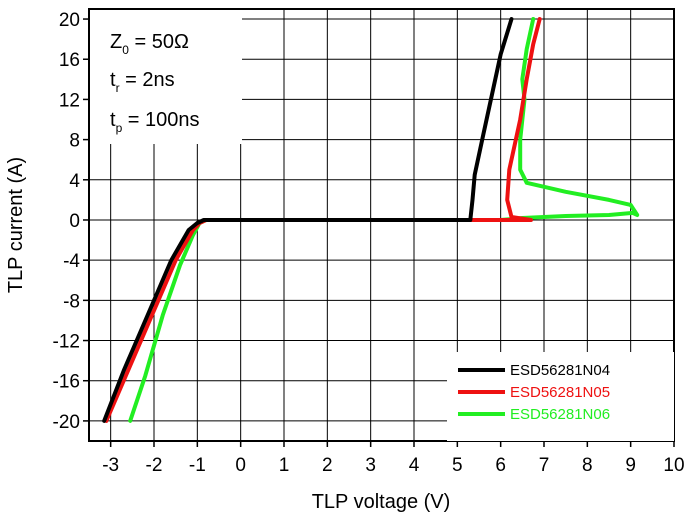 The height and width of the screenshot is (521, 689). I want to click on x-tick-label: 7, so click(544, 465).